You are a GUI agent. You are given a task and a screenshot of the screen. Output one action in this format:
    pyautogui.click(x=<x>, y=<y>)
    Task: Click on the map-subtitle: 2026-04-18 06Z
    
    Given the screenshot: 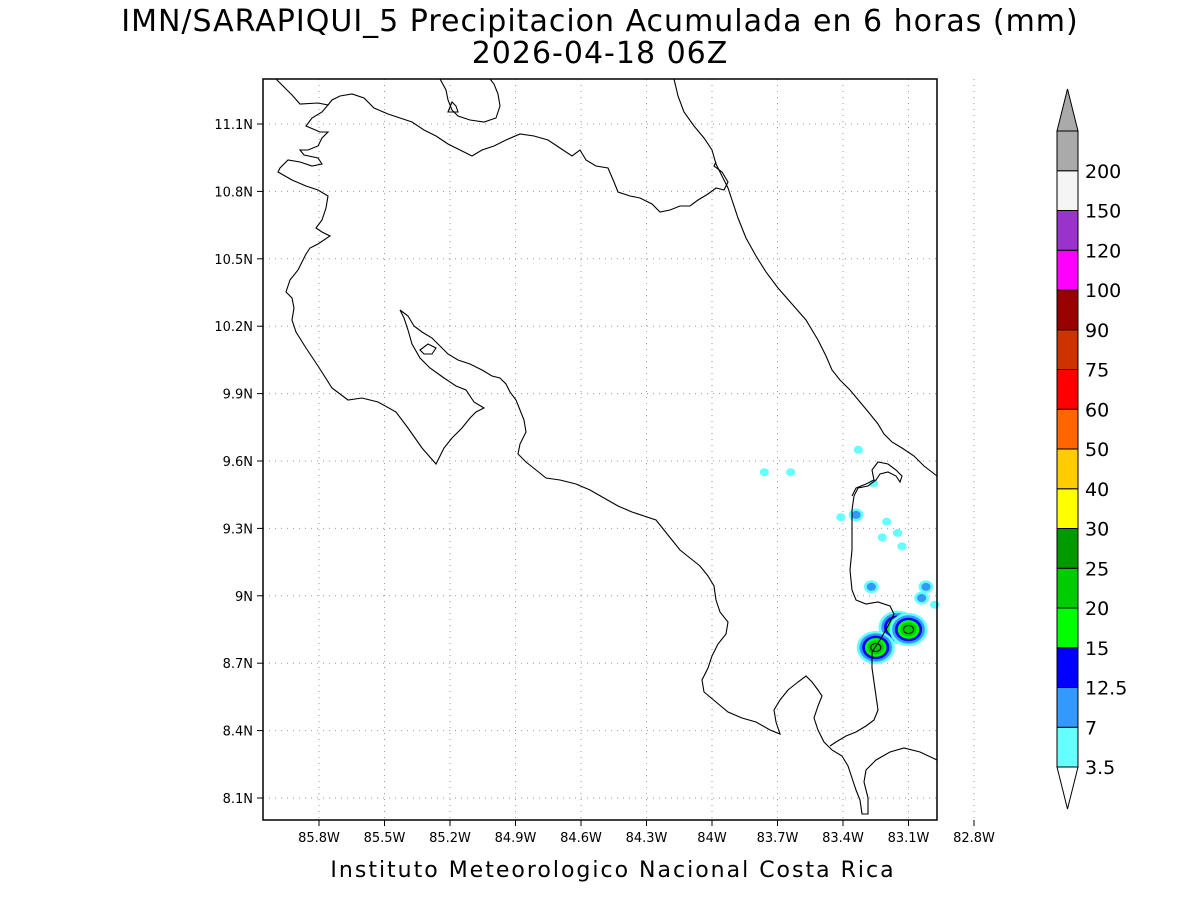 What is the action you would take?
    pyautogui.click(x=600, y=53)
    